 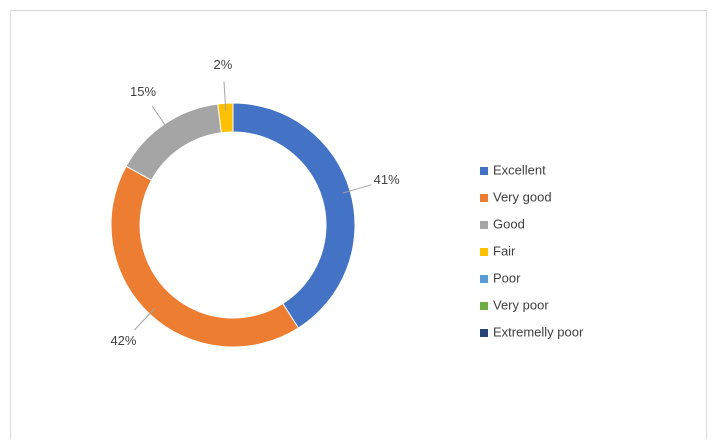 I want to click on data-label: 41%, so click(x=387, y=179).